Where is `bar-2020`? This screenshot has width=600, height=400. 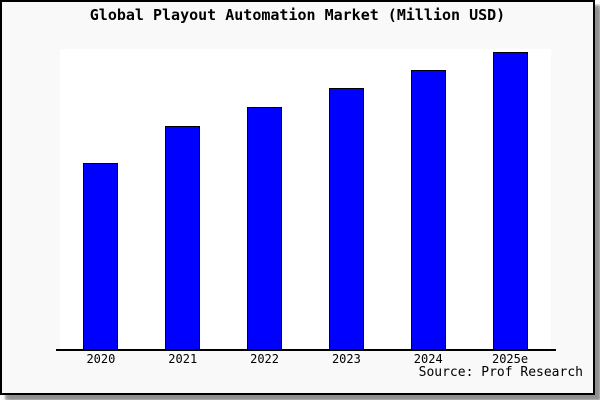
bar-2020 is located at coordinates (101, 256).